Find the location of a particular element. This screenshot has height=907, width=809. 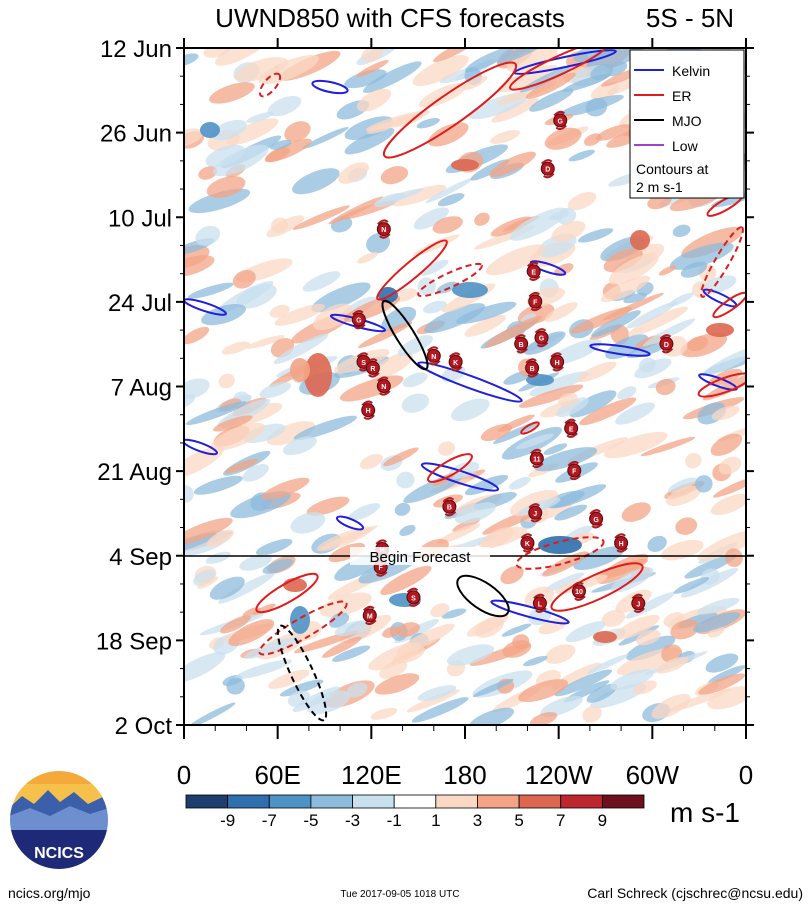

storm-marker-label: J is located at coordinates (638, 604).